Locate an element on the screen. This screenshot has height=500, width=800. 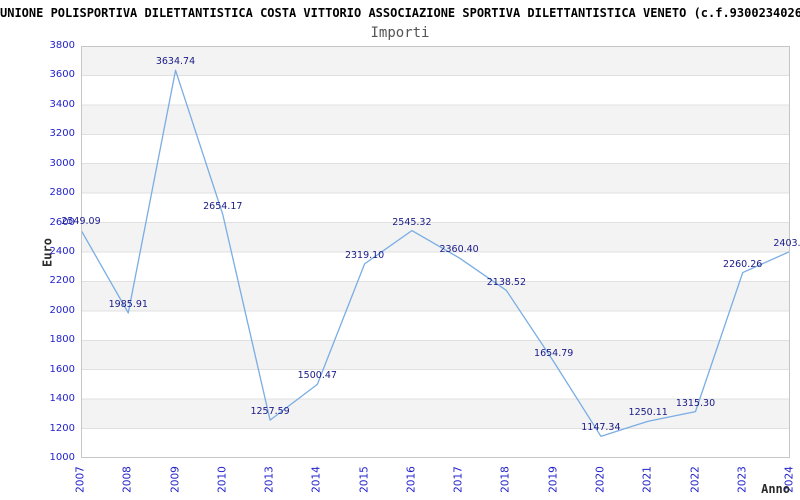
chart-subtitle: Importi is located at coordinates (400, 33).